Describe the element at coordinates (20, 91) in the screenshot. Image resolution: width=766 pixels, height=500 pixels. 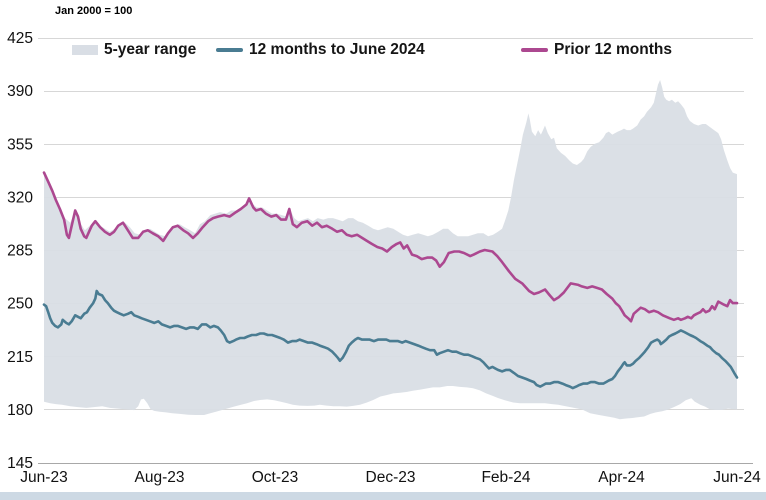
I see `y-tick-label-390: 390` at that location.